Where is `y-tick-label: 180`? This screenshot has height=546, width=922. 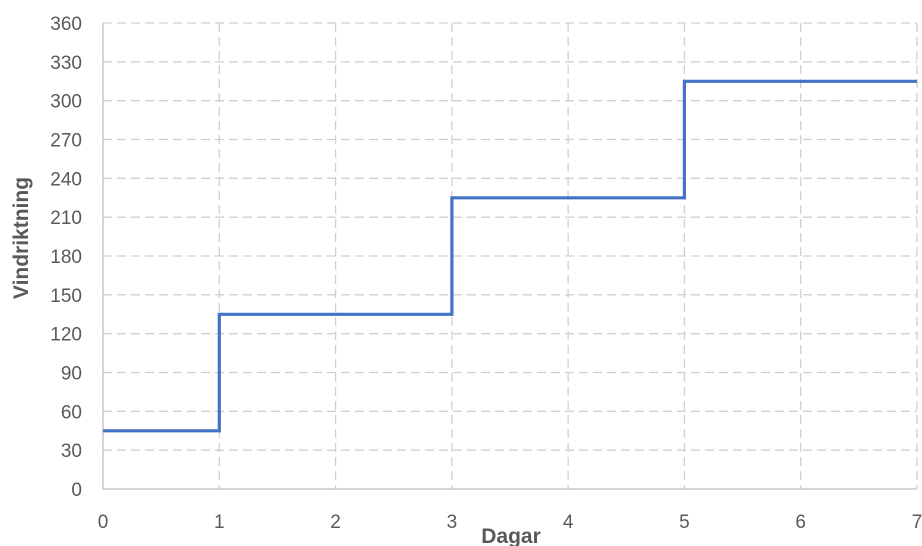 y-tick-label: 180 is located at coordinates (66, 257).